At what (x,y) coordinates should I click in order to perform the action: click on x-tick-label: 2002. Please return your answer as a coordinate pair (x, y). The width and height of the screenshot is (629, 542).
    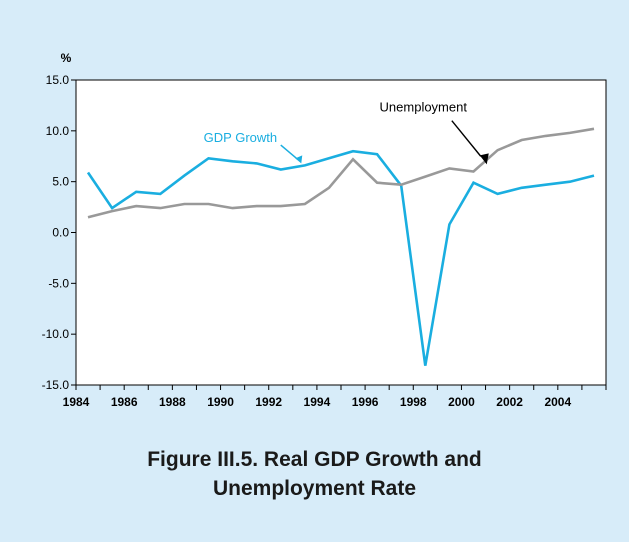
    Looking at the image, I should click on (509, 402).